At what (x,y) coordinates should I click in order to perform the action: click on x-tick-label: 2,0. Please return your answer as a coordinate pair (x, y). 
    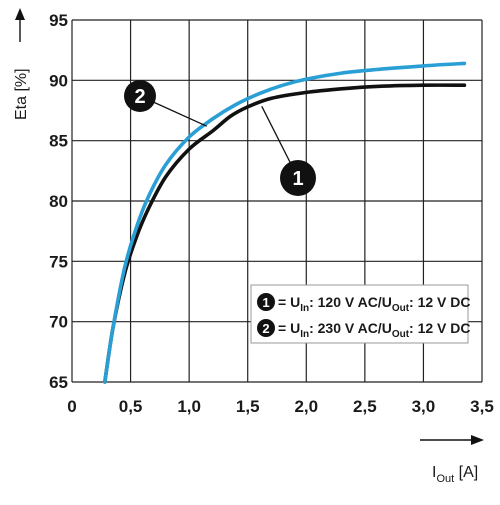
    Looking at the image, I should click on (306, 406).